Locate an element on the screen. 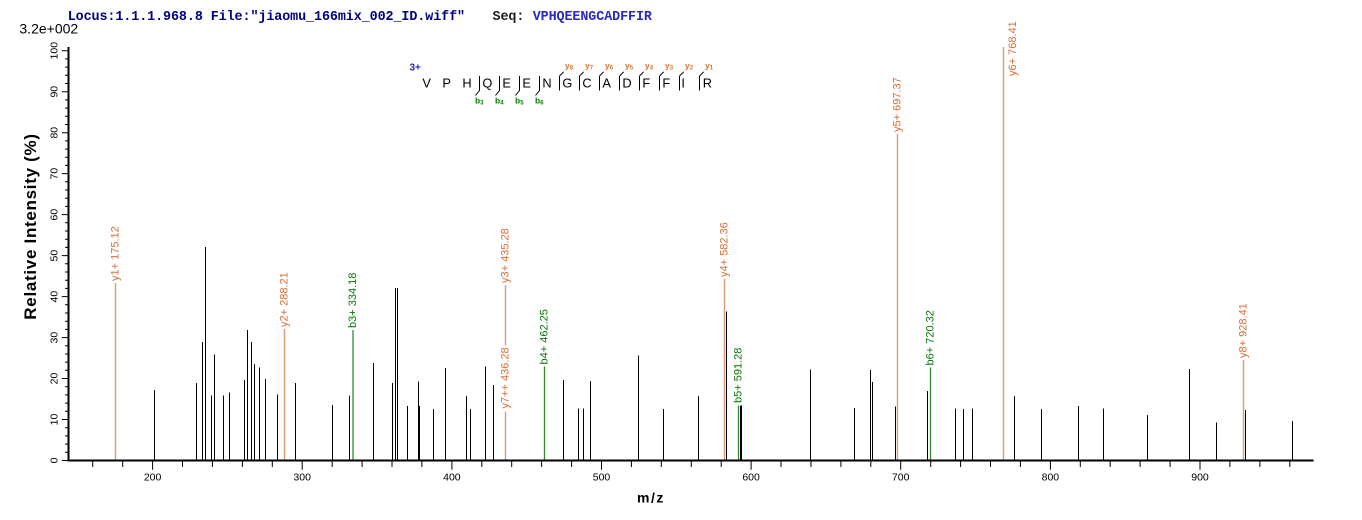  svg-text: I is located at coordinates (683, 83).